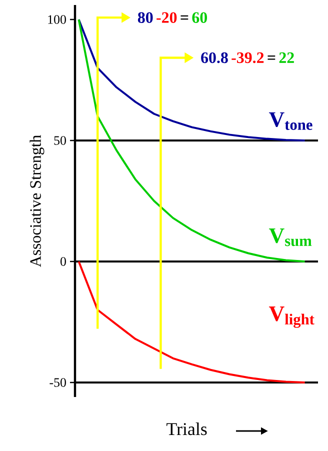 This screenshot has width=328, height=451. I want to click on series-label: V$_{tone}$, so click(290, 121).